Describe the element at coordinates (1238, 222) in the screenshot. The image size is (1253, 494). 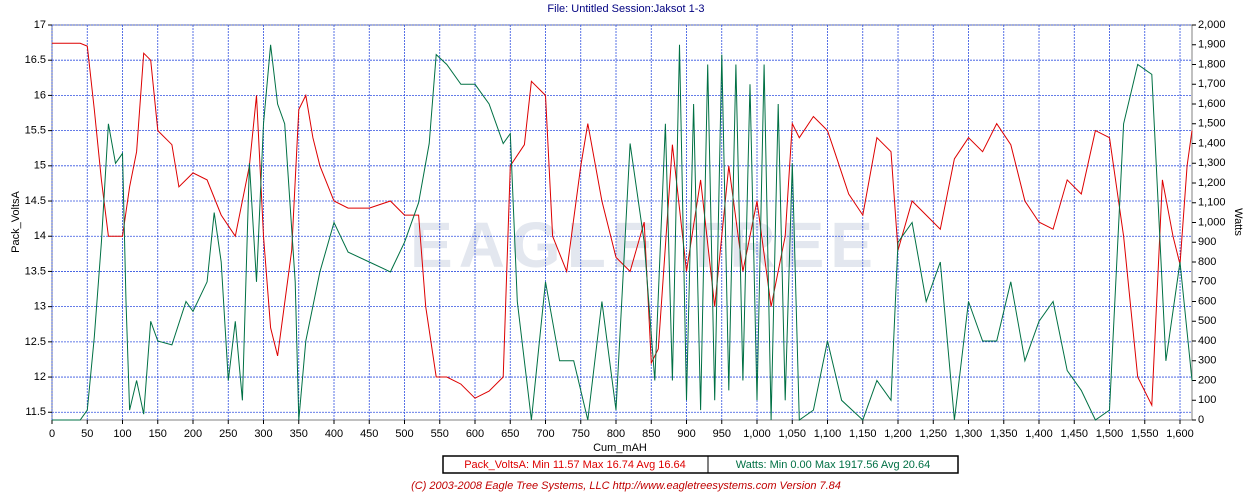
I see `y2-axis-label: Watts` at that location.